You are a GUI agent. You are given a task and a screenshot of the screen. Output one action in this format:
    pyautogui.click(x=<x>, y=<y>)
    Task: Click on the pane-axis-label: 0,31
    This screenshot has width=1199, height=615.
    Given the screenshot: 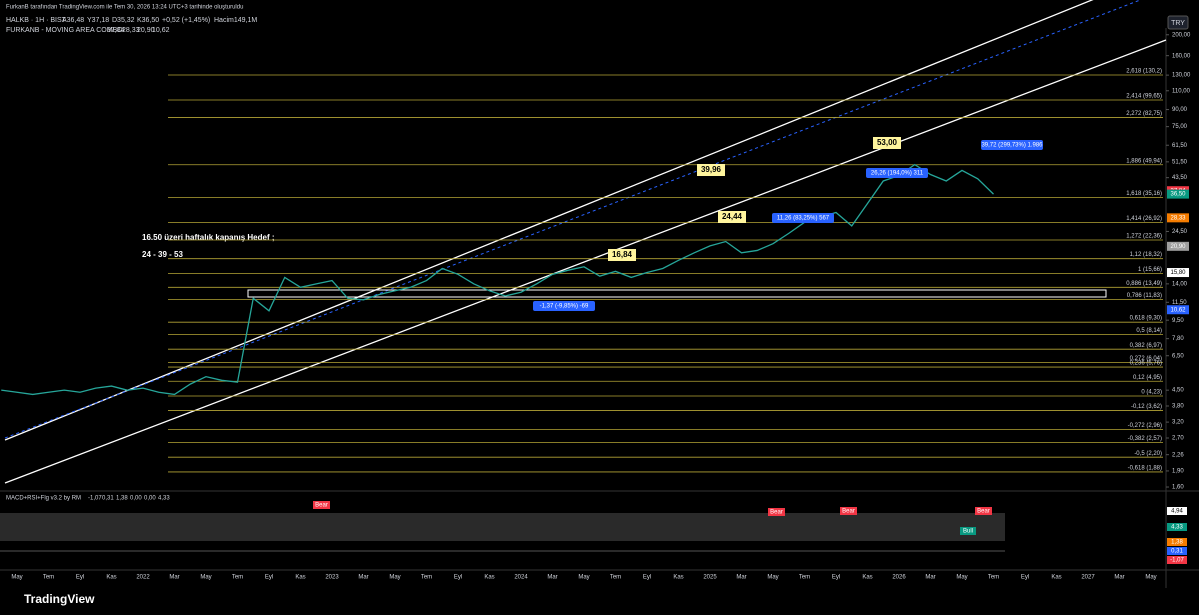 What is the action you would take?
    pyautogui.click(x=1177, y=552)
    